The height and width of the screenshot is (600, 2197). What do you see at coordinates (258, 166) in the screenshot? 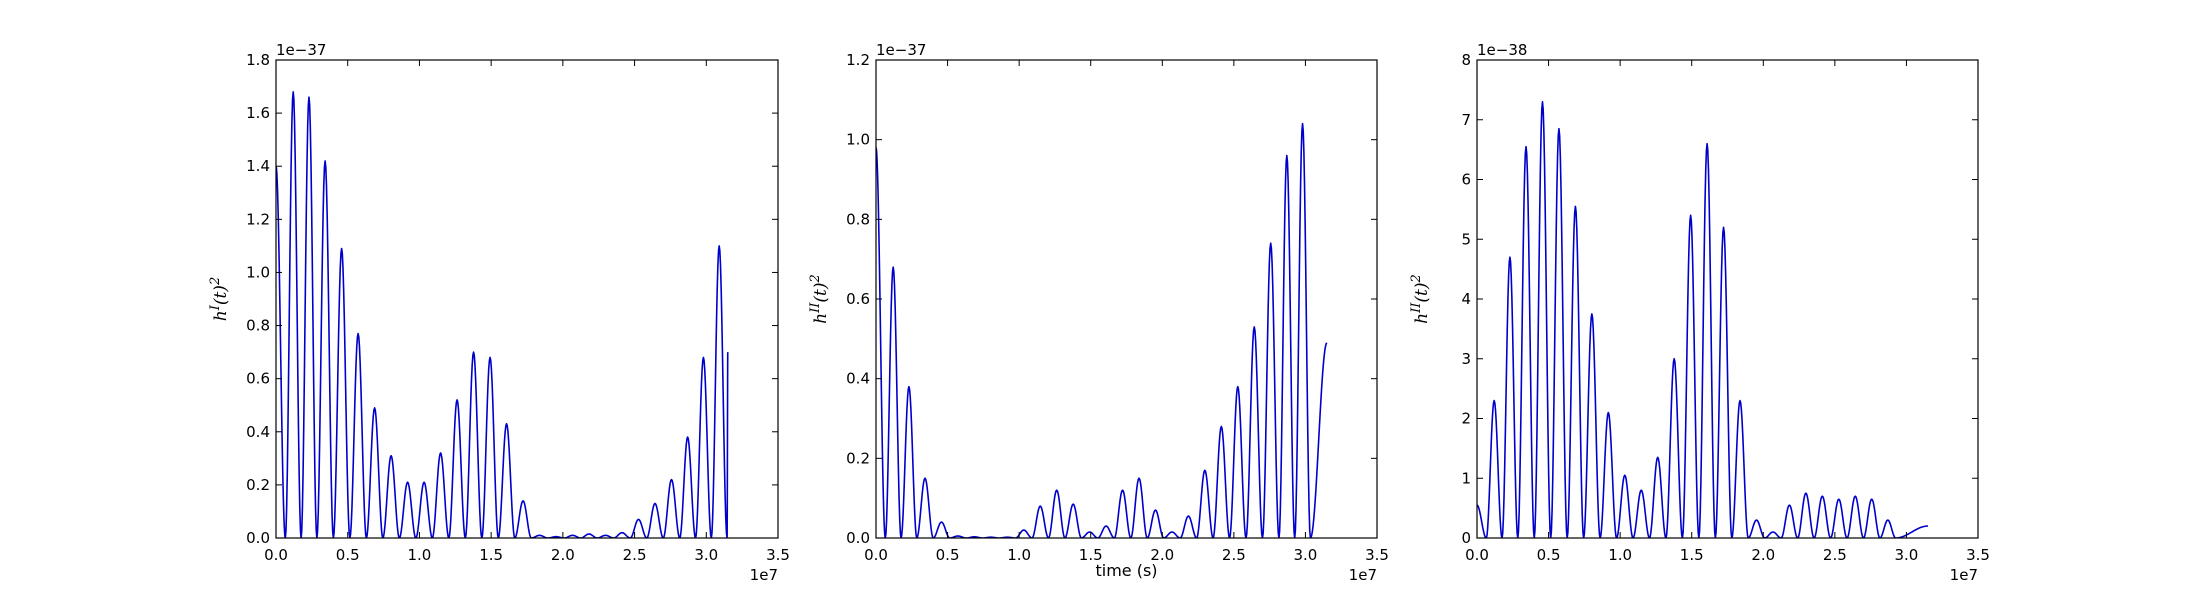
I see `y-tick-label: 1.4` at bounding box center [258, 166].